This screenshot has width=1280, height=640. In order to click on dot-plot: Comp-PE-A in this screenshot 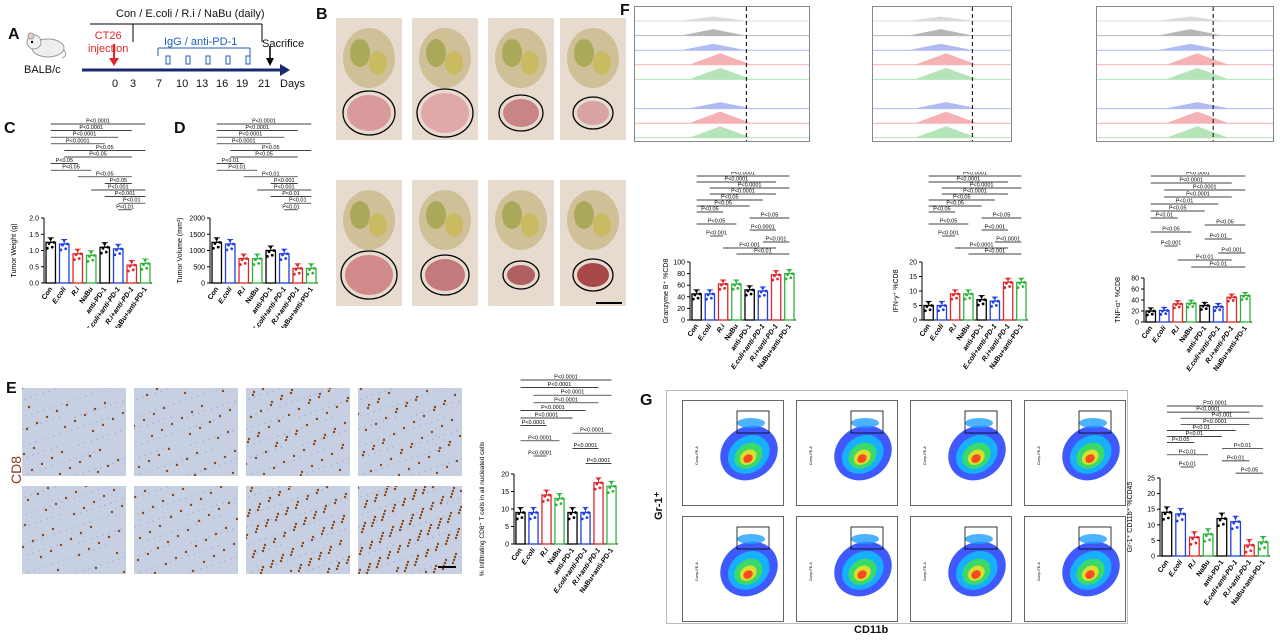, I will do `click(733, 569)`.